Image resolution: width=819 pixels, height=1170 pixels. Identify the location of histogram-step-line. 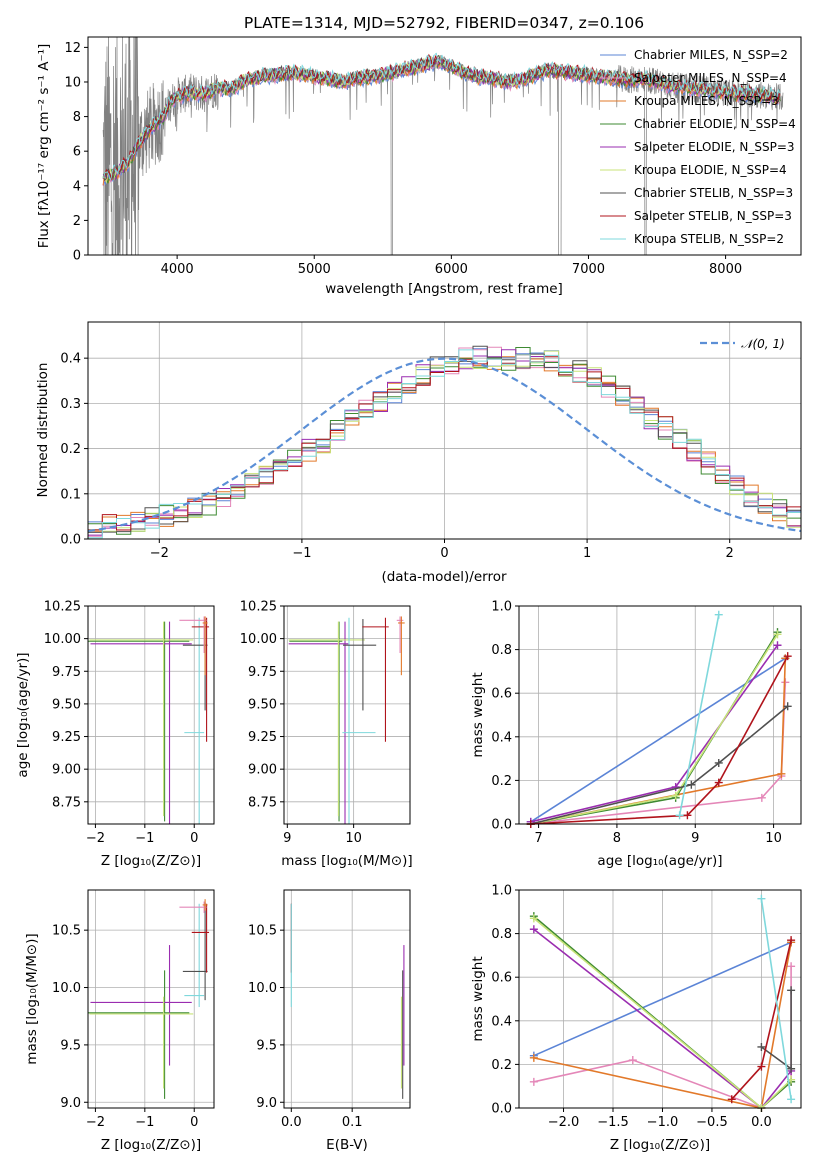
(444, 444).